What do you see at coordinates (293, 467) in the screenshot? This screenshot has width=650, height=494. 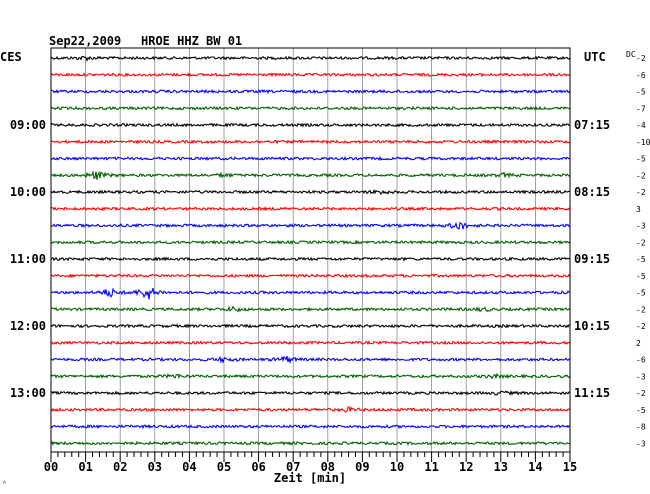 I see `x-tick-label: 07` at bounding box center [293, 467].